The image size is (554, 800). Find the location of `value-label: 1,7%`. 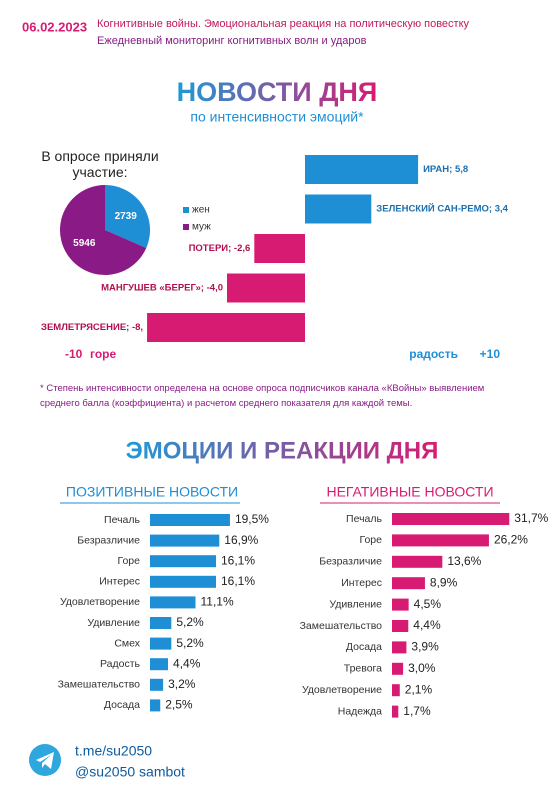

value-label: 1,7% is located at coordinates (417, 711).